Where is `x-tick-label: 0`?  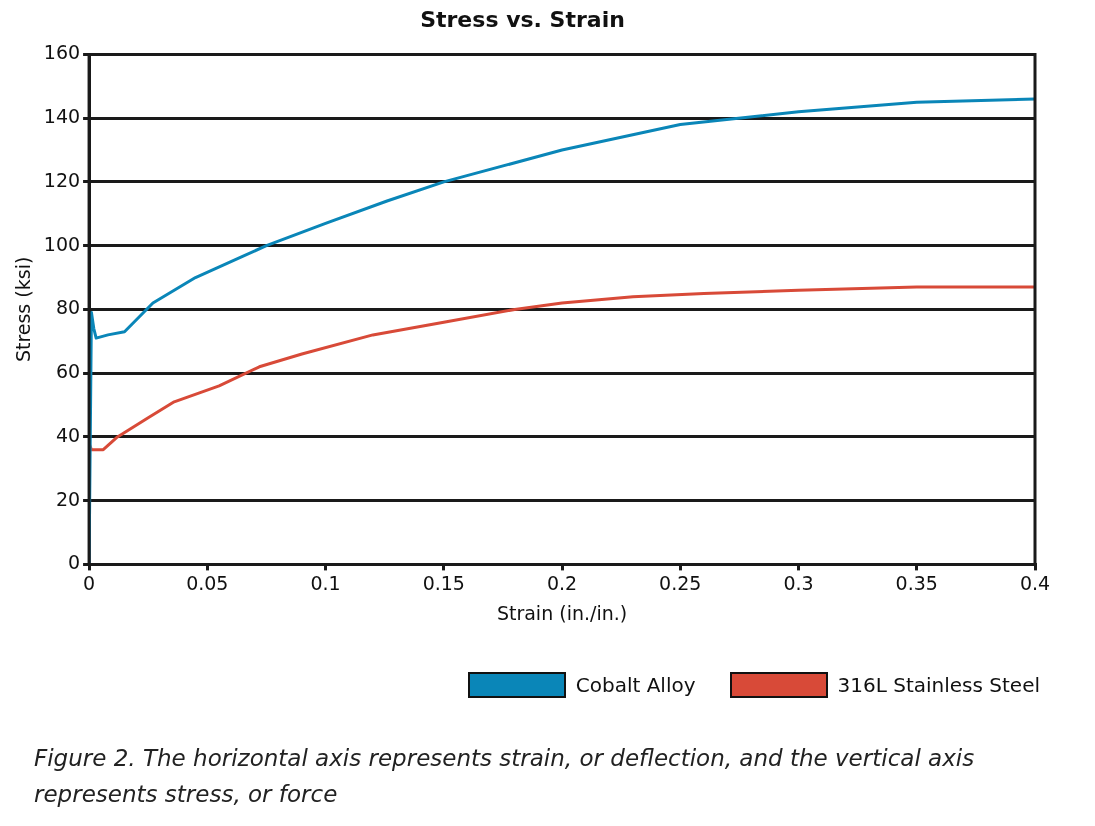 x-tick-label: 0 is located at coordinates (89, 582).